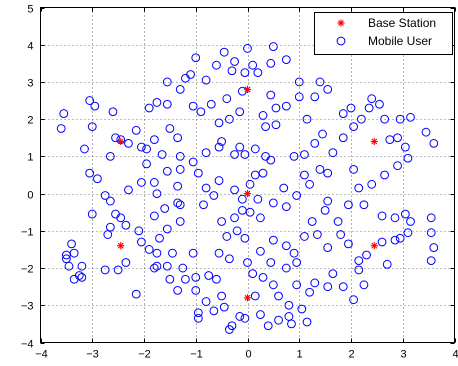 The width and height of the screenshot is (458, 366). What do you see at coordinates (27, 233) in the screenshot?
I see `y-tick-label: −1` at bounding box center [27, 233].